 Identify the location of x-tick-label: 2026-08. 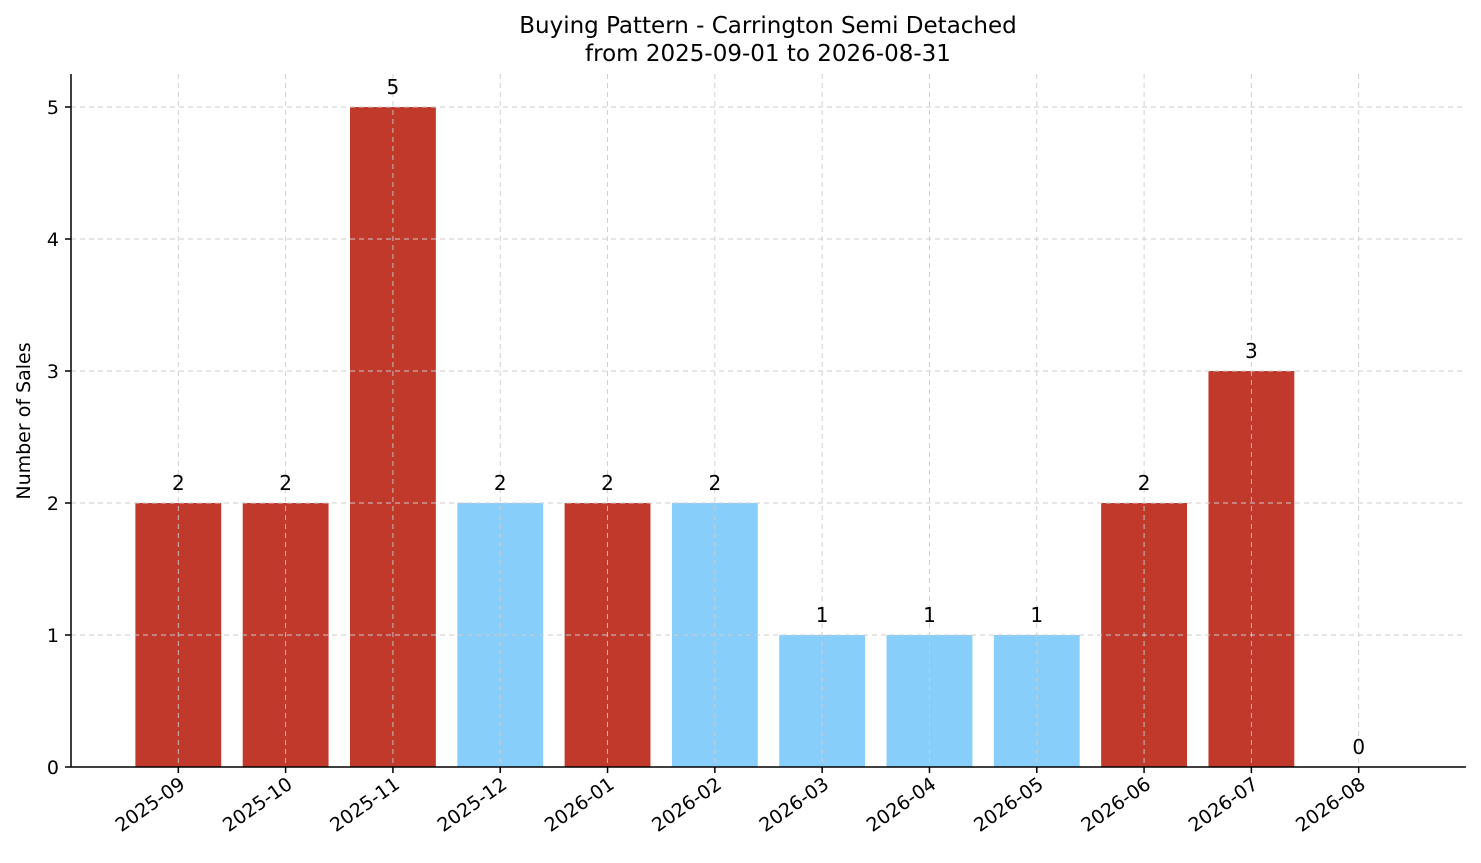
(1331, 805).